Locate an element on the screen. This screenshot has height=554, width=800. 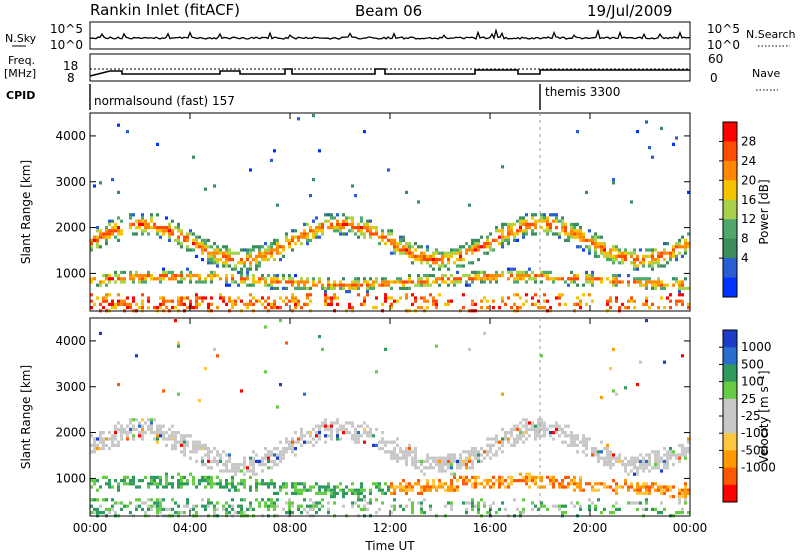
x-tick-label: 16:00 is located at coordinates (490, 528).